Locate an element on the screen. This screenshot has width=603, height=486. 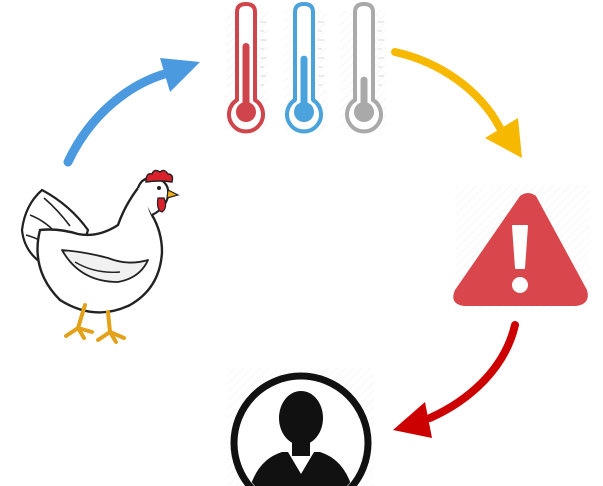
thermometer-hot-icon is located at coordinates (246, 68).